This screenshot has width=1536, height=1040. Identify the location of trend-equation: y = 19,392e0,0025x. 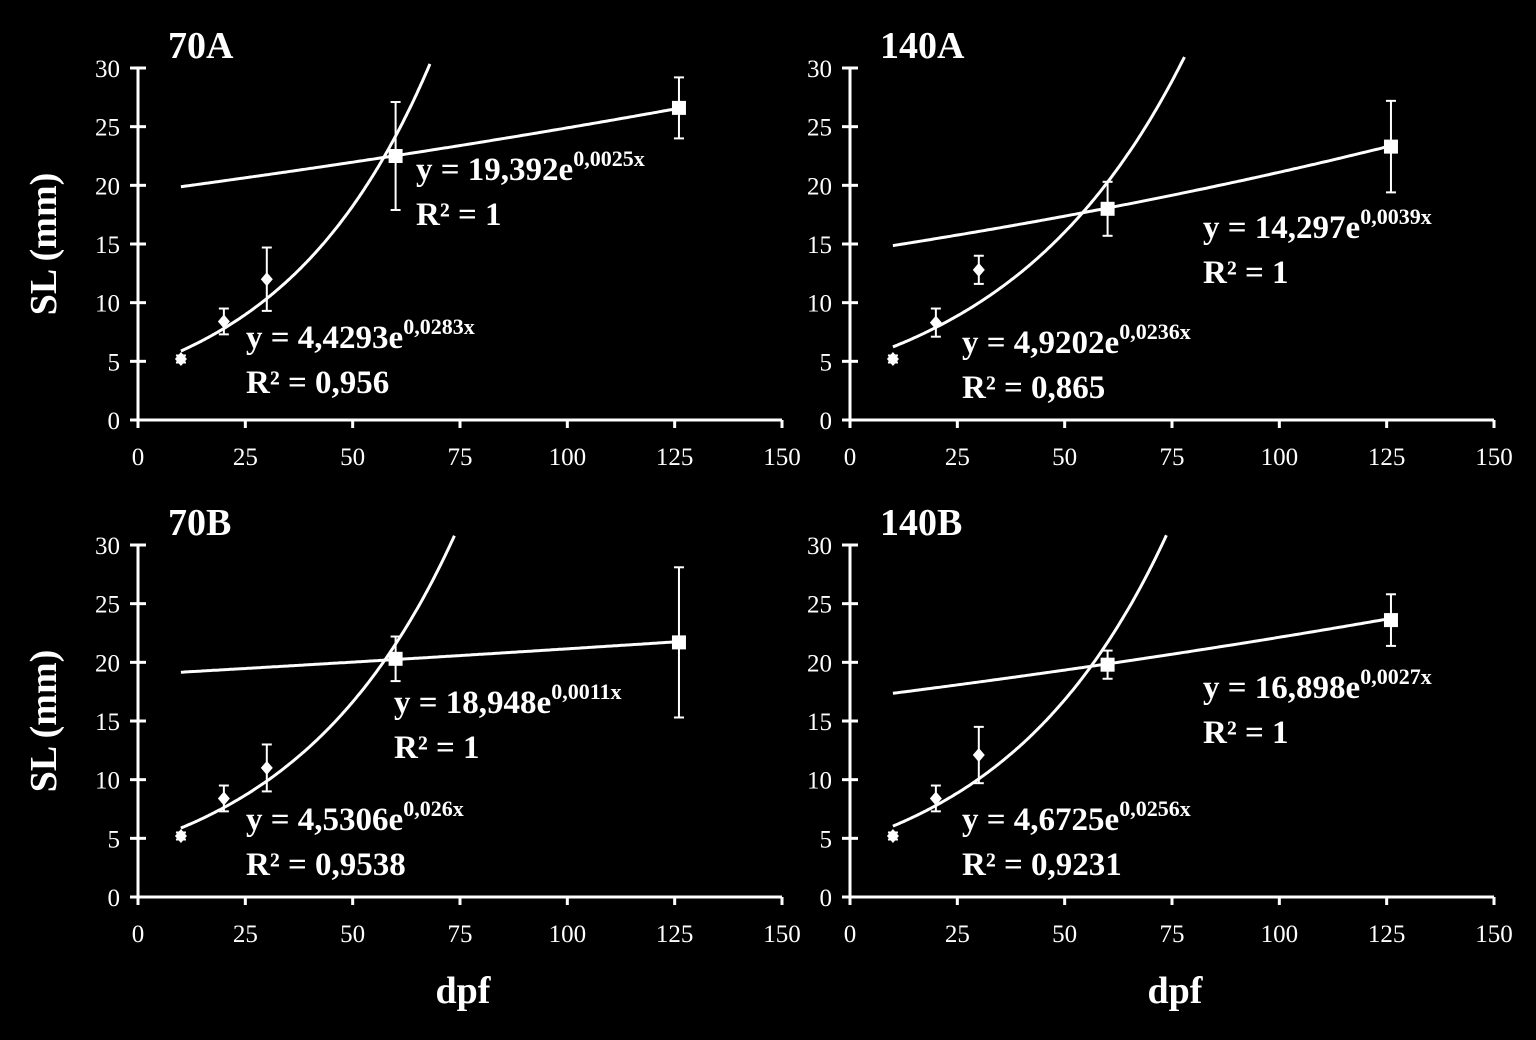
(530, 167).